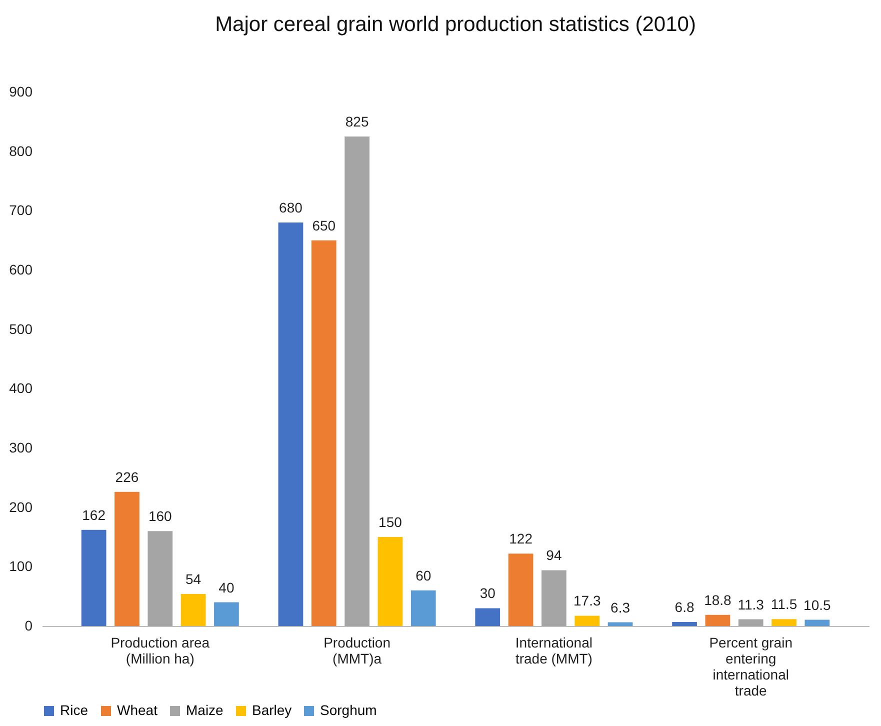  Describe the element at coordinates (21, 270) in the screenshot. I see `y-tick-label: 600` at that location.